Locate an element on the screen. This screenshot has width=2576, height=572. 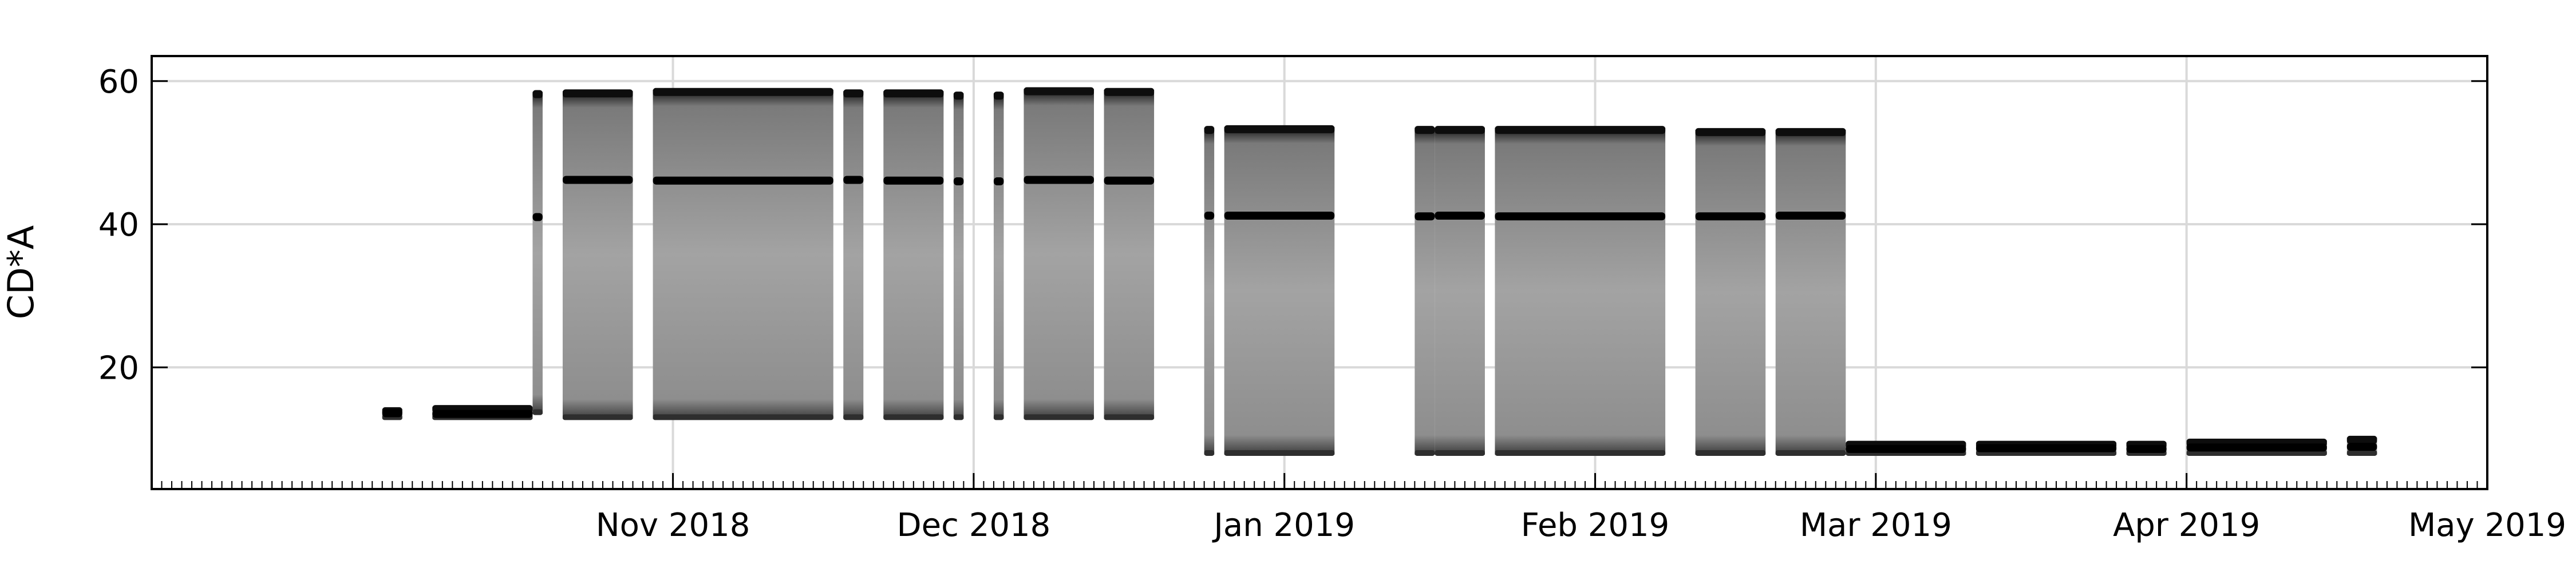
x-tick-label: Jan 2019 is located at coordinates (1283, 525).